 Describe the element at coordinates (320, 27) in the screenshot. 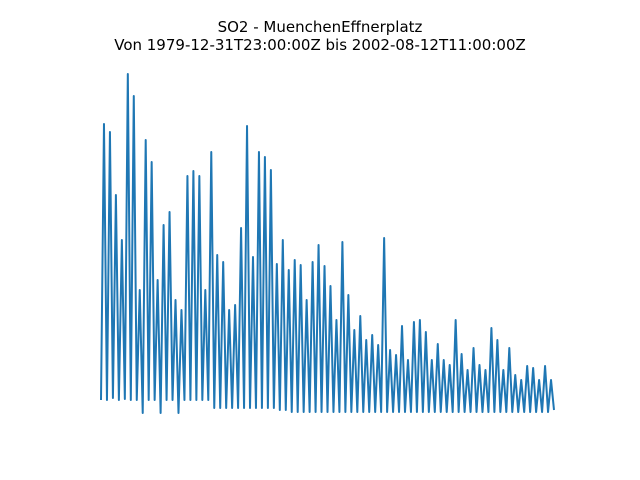

I see `chart-title: SO2 - MuenchenEffnerplatz` at that location.